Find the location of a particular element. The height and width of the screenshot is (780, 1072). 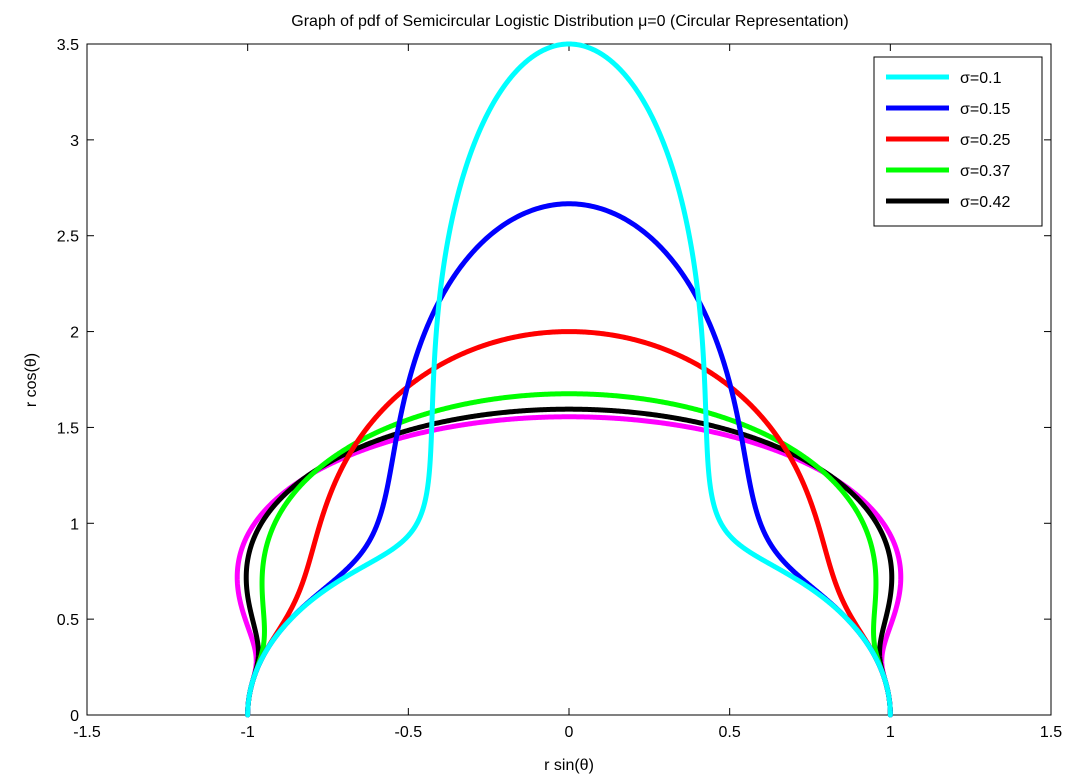

legend-label: σ=0.15 is located at coordinates (985, 109).